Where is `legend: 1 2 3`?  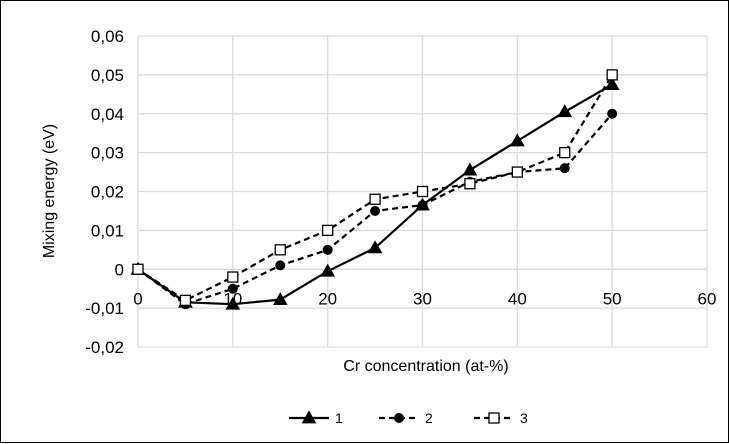
legend: 1 2 3 is located at coordinates (408, 418).